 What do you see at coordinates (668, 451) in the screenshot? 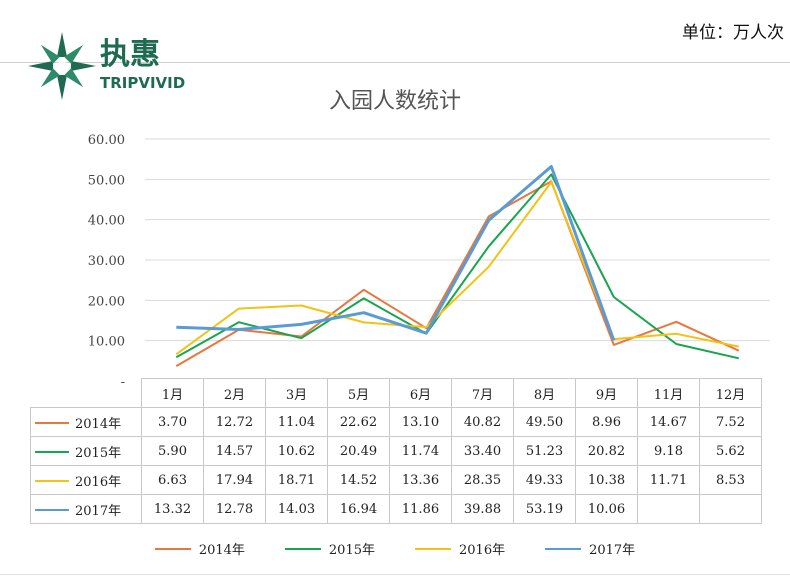
I see `data-label: 9.18` at bounding box center [668, 451].